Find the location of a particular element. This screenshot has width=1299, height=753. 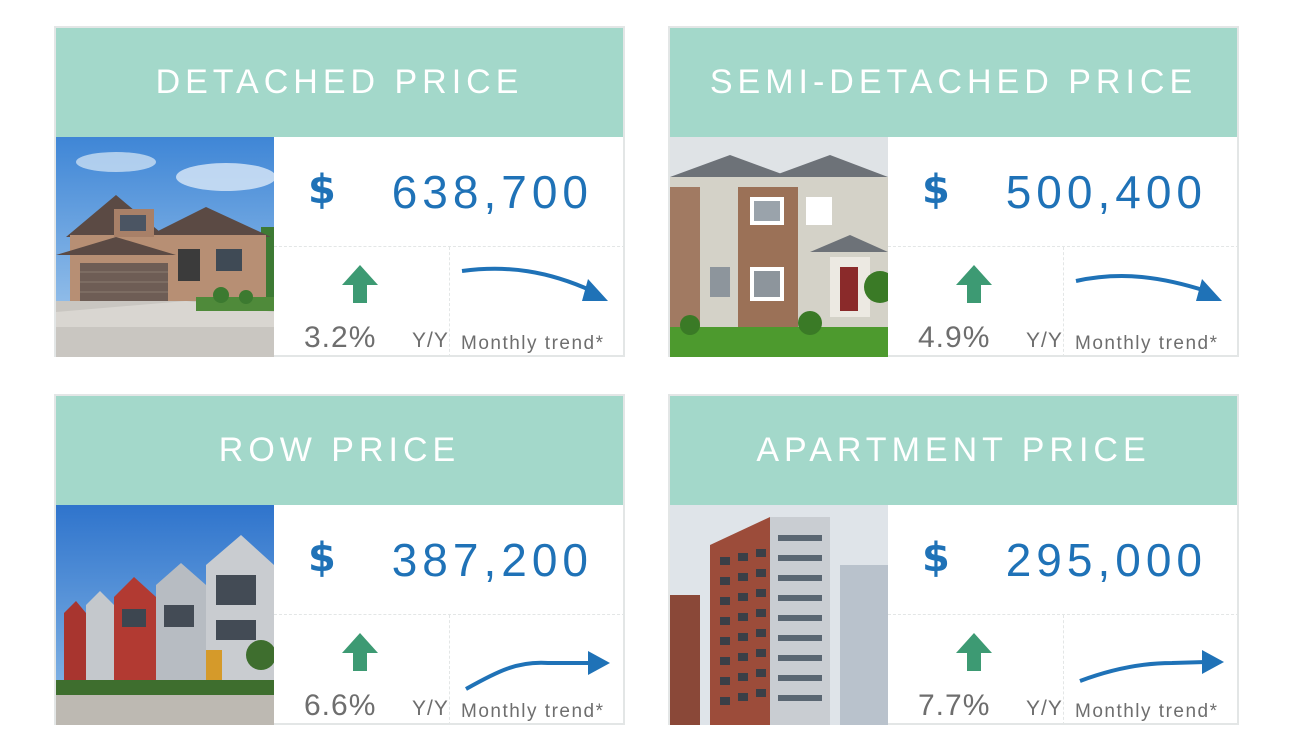

semi-detached-house-photo is located at coordinates (779, 247).